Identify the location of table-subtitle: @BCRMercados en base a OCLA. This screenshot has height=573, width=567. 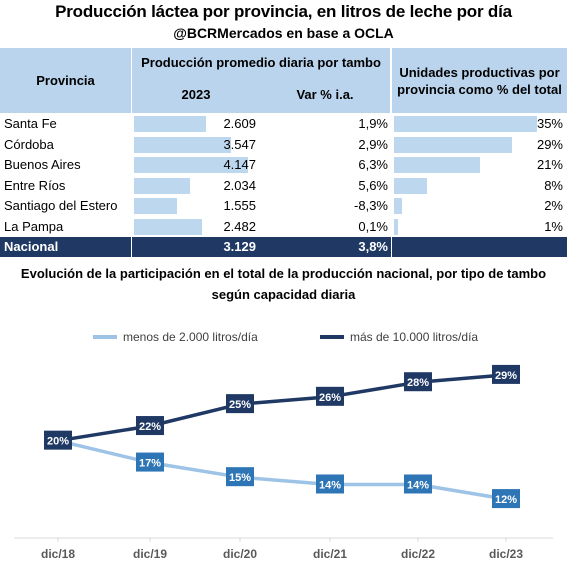
(283, 33).